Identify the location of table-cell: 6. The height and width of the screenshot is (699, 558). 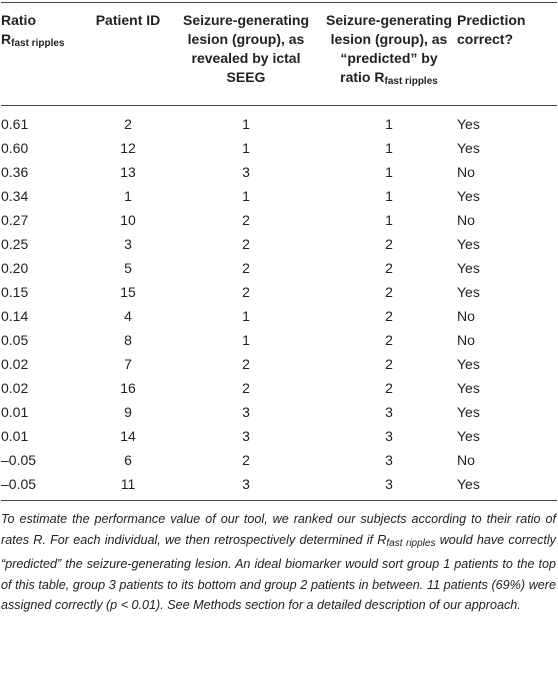
(128, 460).